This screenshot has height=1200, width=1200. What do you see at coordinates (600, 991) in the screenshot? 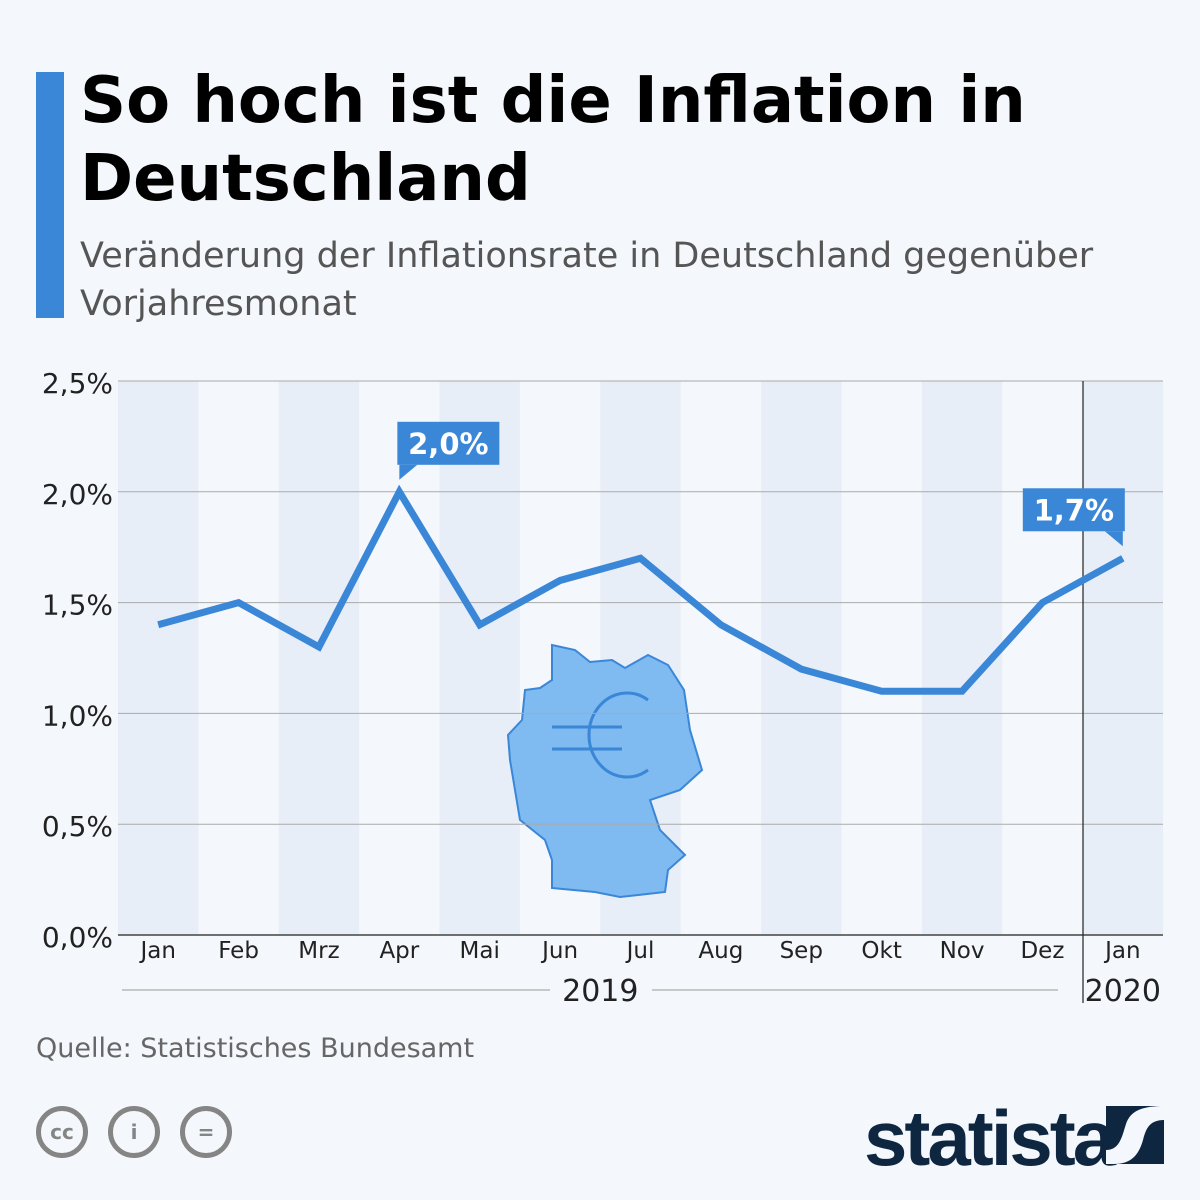
I see `year-label: 2019` at bounding box center [600, 991].